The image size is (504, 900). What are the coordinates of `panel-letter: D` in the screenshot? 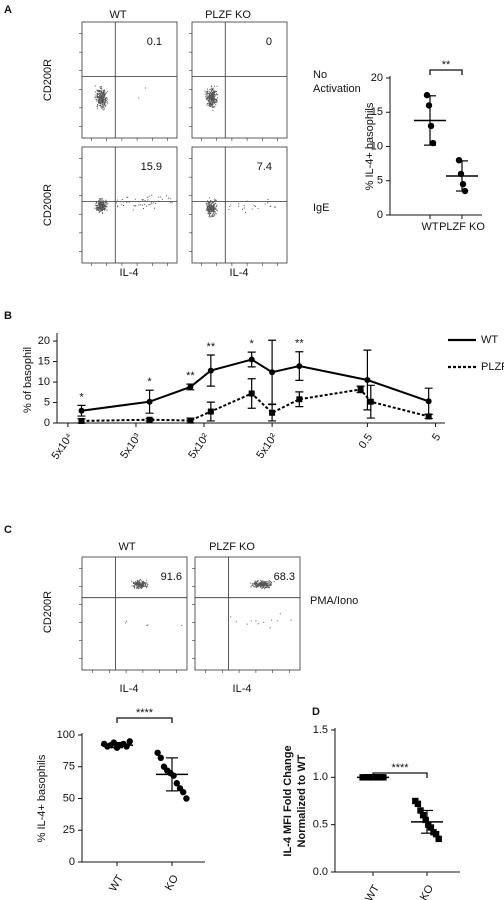 It's located at (316, 712).